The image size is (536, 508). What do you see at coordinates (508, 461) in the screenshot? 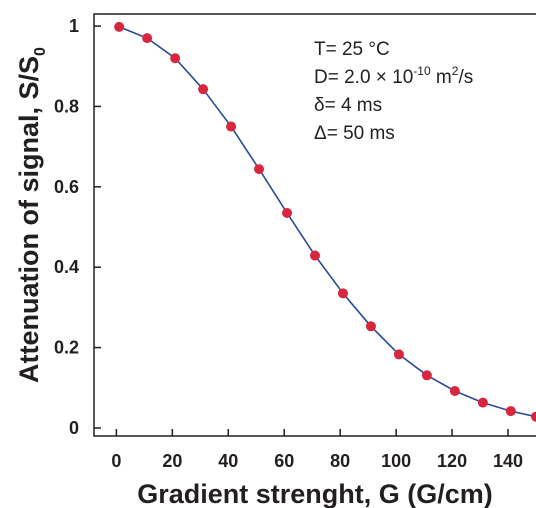
I see `x-tick-label: 140` at bounding box center [508, 461].